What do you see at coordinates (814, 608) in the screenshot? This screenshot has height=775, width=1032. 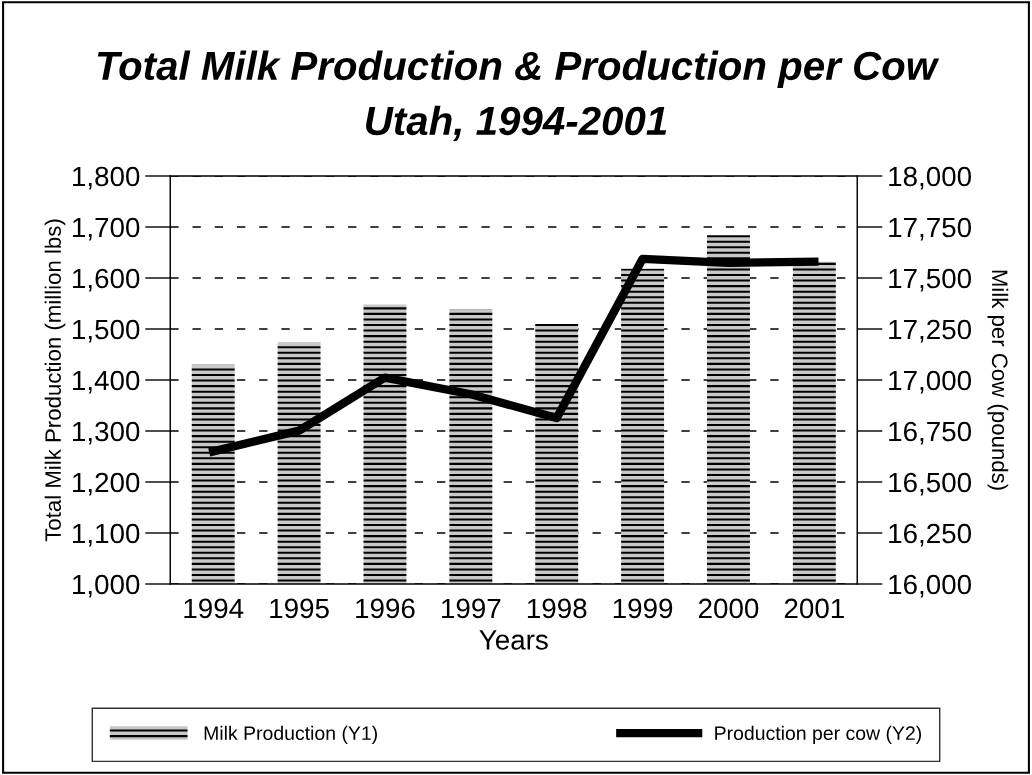 I see `x-tick-label: 2001` at bounding box center [814, 608].